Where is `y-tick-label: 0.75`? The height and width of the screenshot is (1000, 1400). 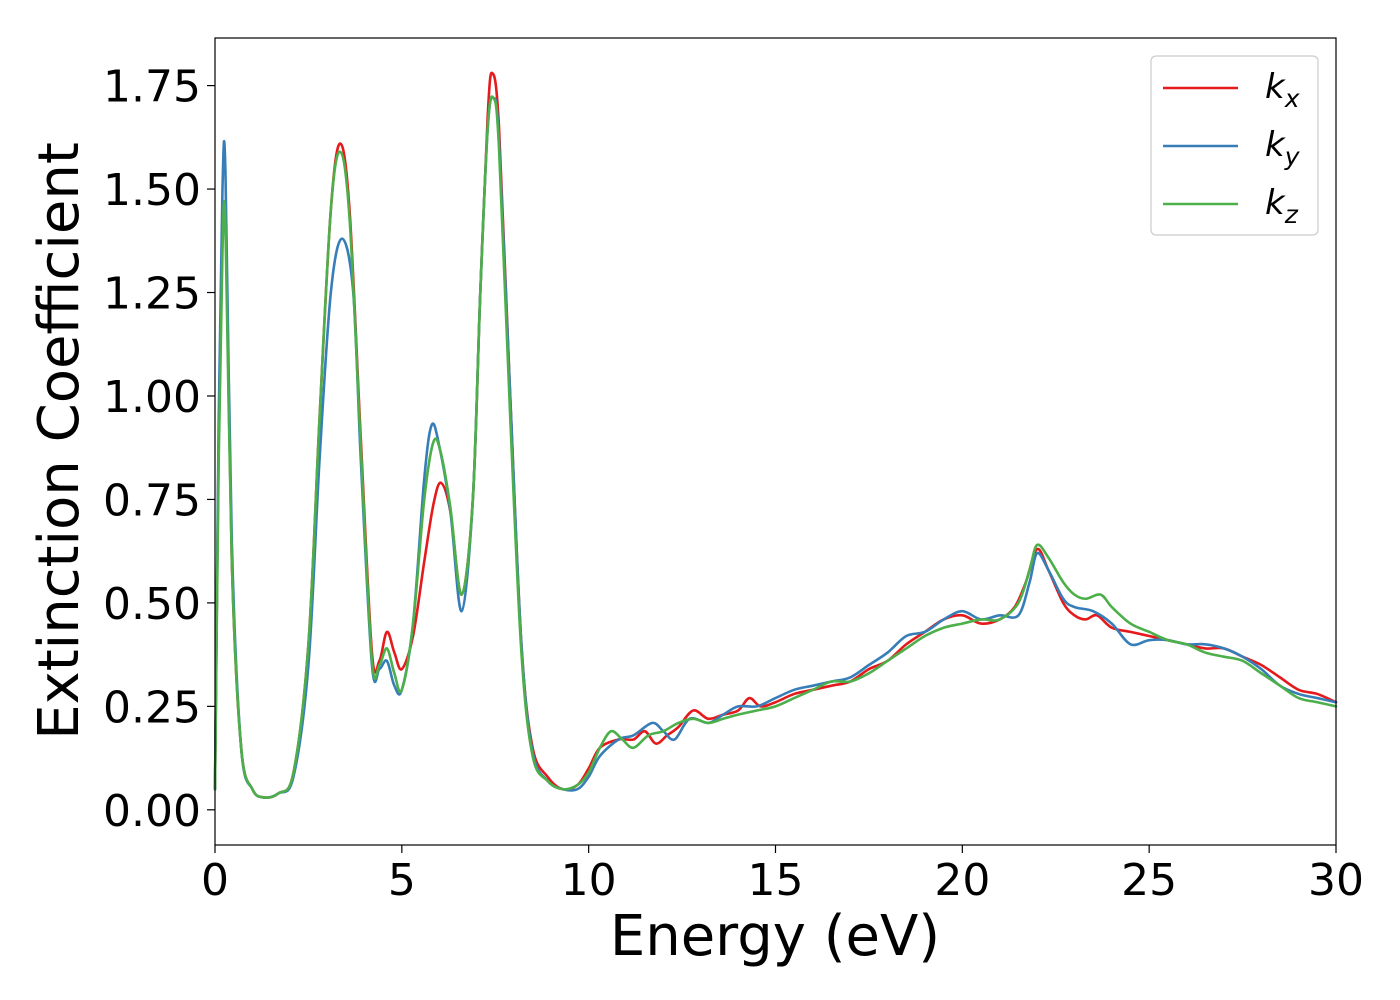 y-tick-label: 0.75 is located at coordinates (152, 500).